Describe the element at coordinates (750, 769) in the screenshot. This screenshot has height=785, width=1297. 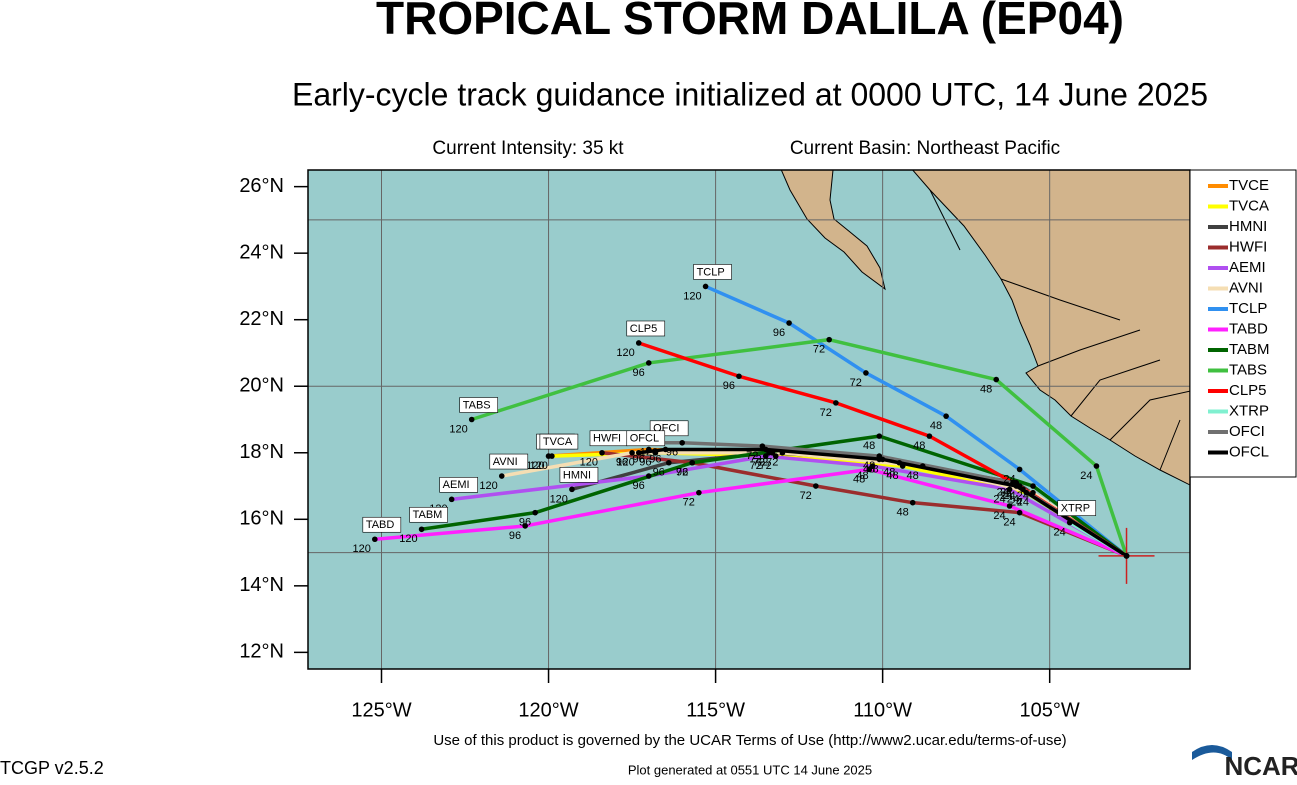
I see `generated-note: Plot generated at 0551 UTC 14 June 2025` at that location.